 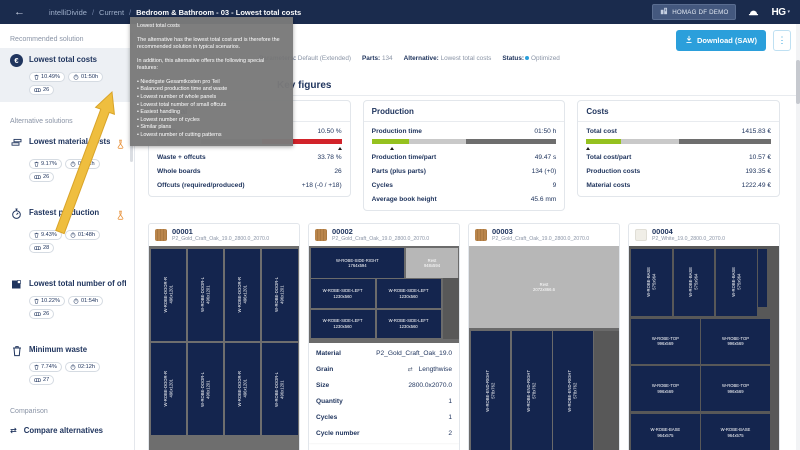 I want to click on costs-card-title: Costs, so click(x=679, y=111).